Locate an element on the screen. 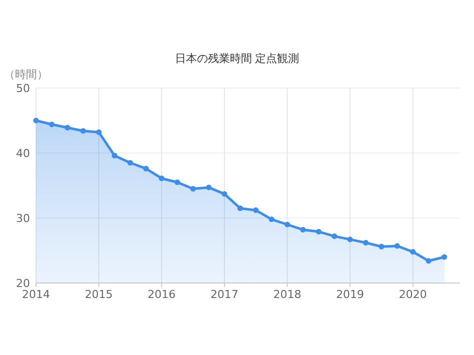  y-tick-label: 20 is located at coordinates (23, 283).